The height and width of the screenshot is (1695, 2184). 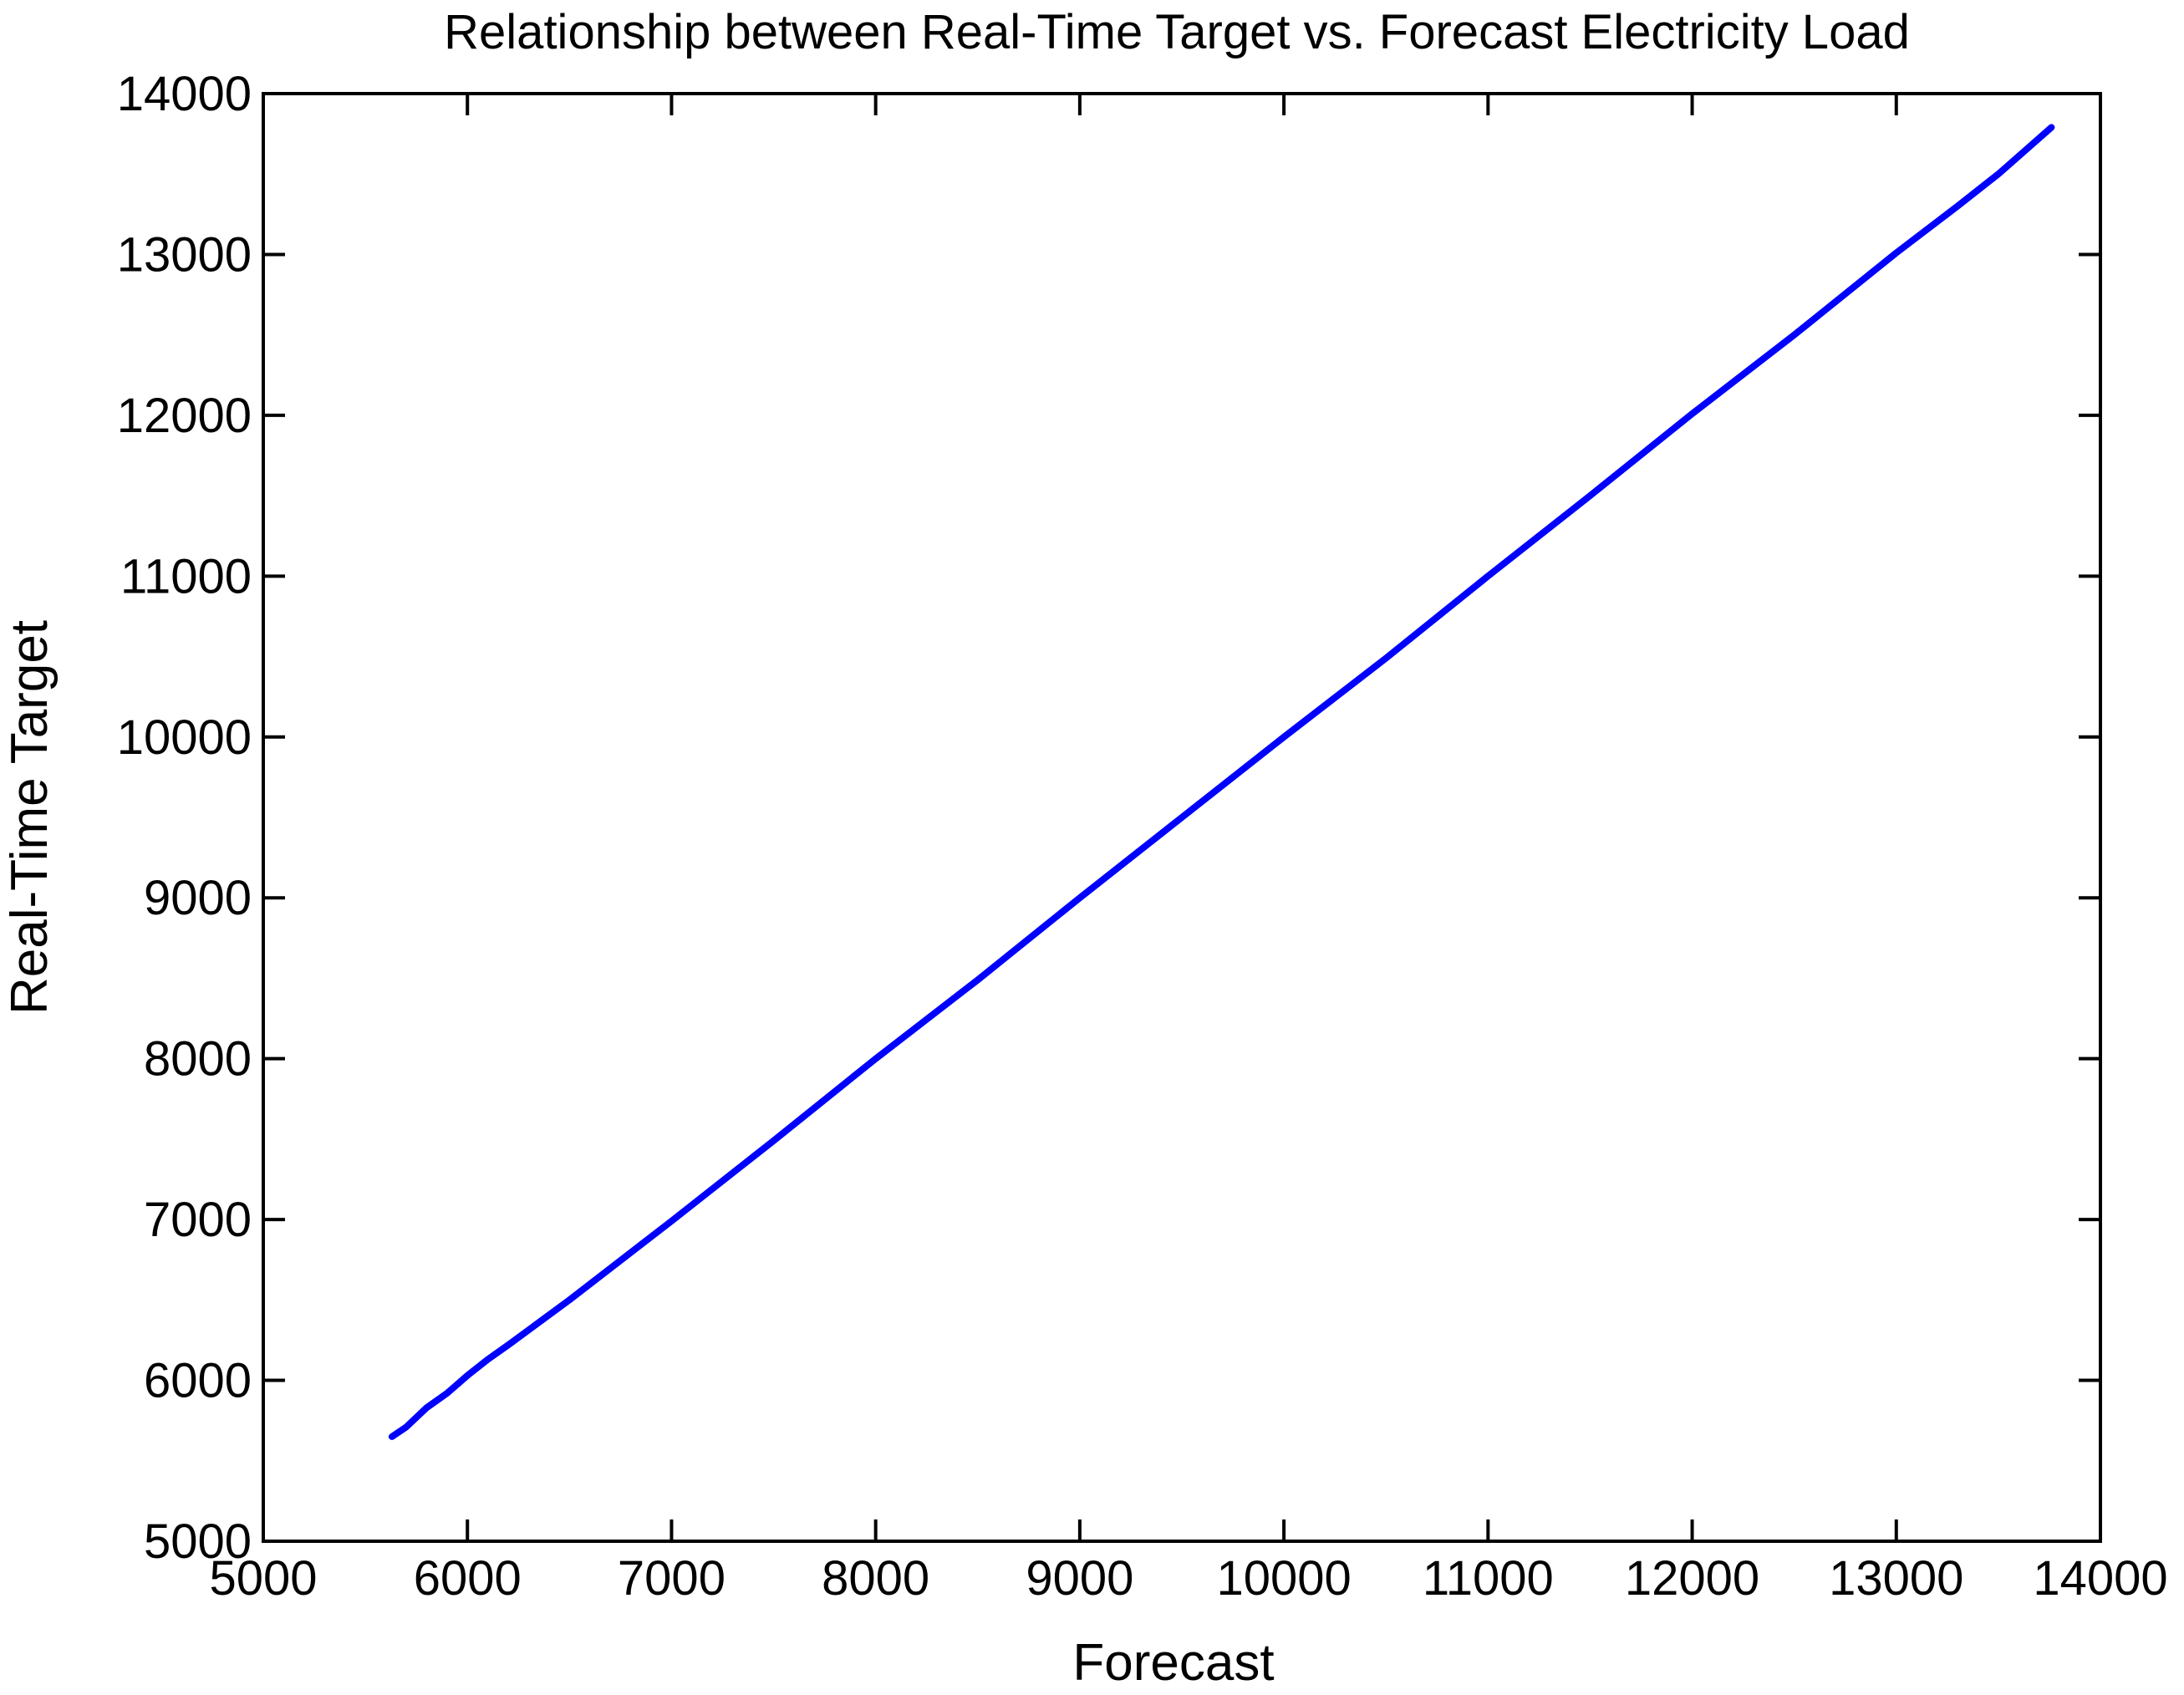 I want to click on y-tick-label: 6000, so click(x=198, y=1381).